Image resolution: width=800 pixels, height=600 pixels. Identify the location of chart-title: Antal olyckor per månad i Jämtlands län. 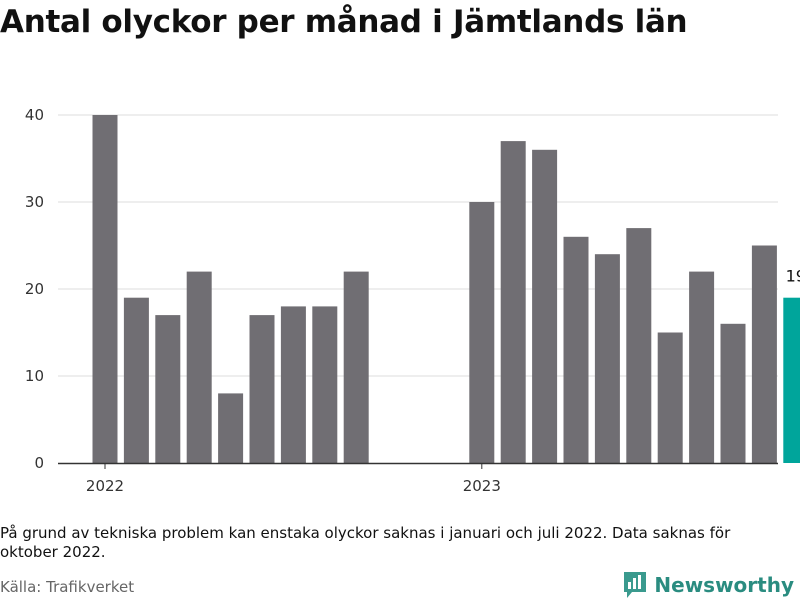
(344, 22).